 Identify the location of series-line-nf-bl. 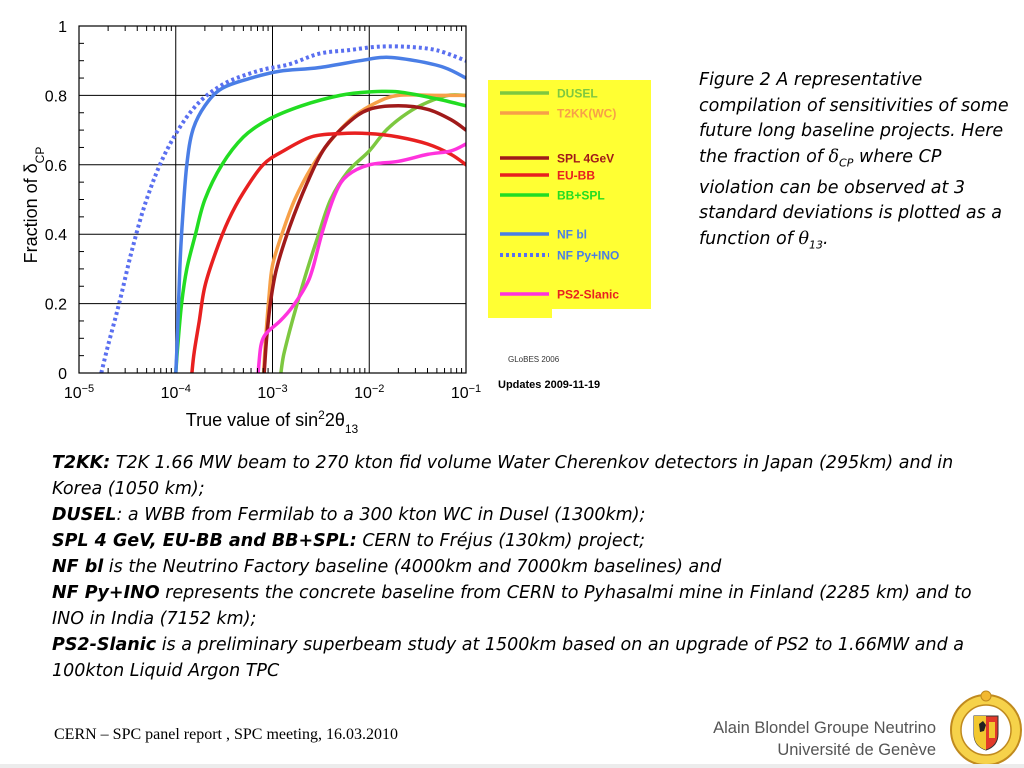
(320, 214).